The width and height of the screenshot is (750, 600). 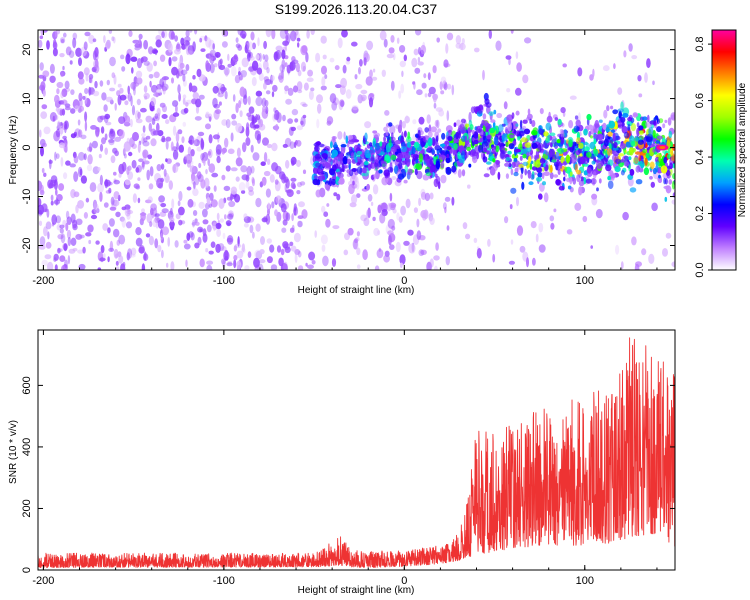 I want to click on spectrogram-x-tick-label: 0, so click(x=404, y=281).